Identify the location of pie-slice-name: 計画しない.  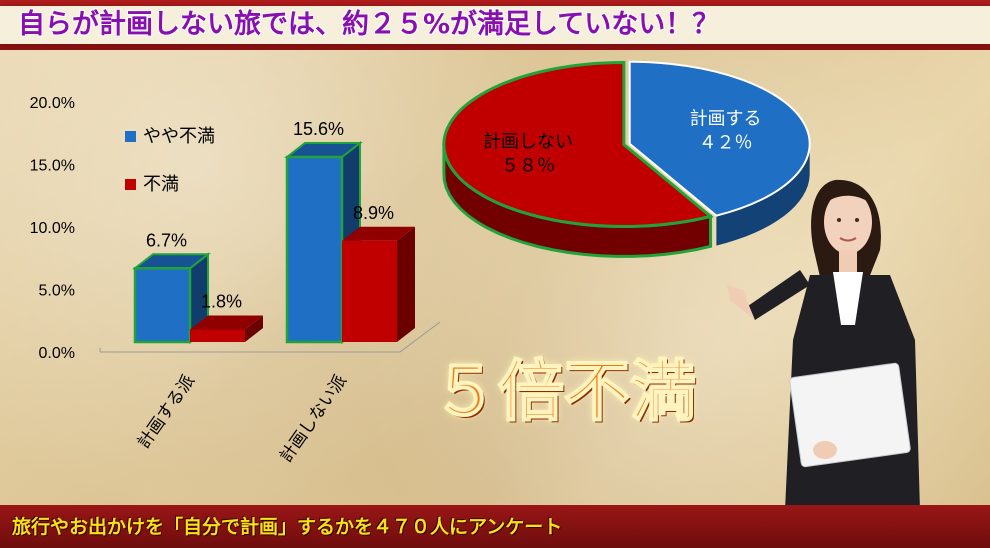
(528, 142).